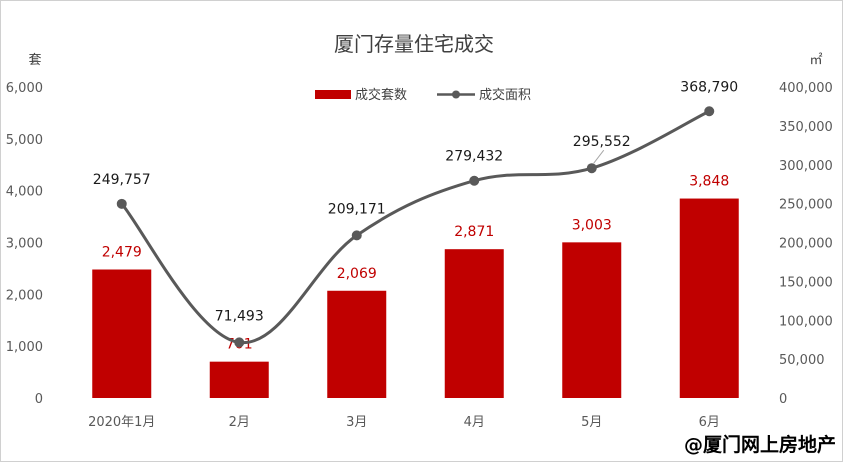 The image size is (843, 465). Describe the element at coordinates (404, 422) in the screenshot. I see `x-axis: 2020年1月 2月 3月 4月 5月 6月` at that location.